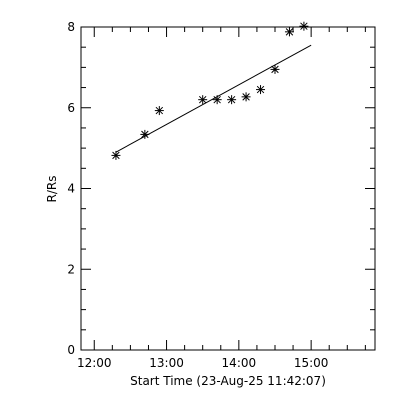 The image size is (400, 400). I want to click on y-tick-label: 2, so click(71, 269).